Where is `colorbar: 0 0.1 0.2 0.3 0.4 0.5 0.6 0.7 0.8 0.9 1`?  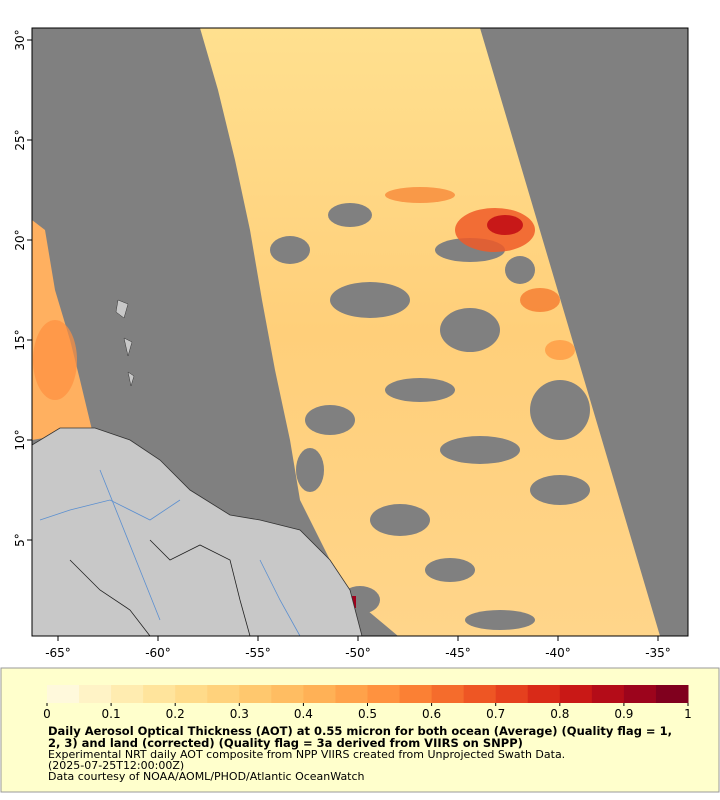 colorbar: 0 0.1 0.2 0.3 0.4 0.5 0.6 0.7 0.8 0.9 1 is located at coordinates (367, 703).